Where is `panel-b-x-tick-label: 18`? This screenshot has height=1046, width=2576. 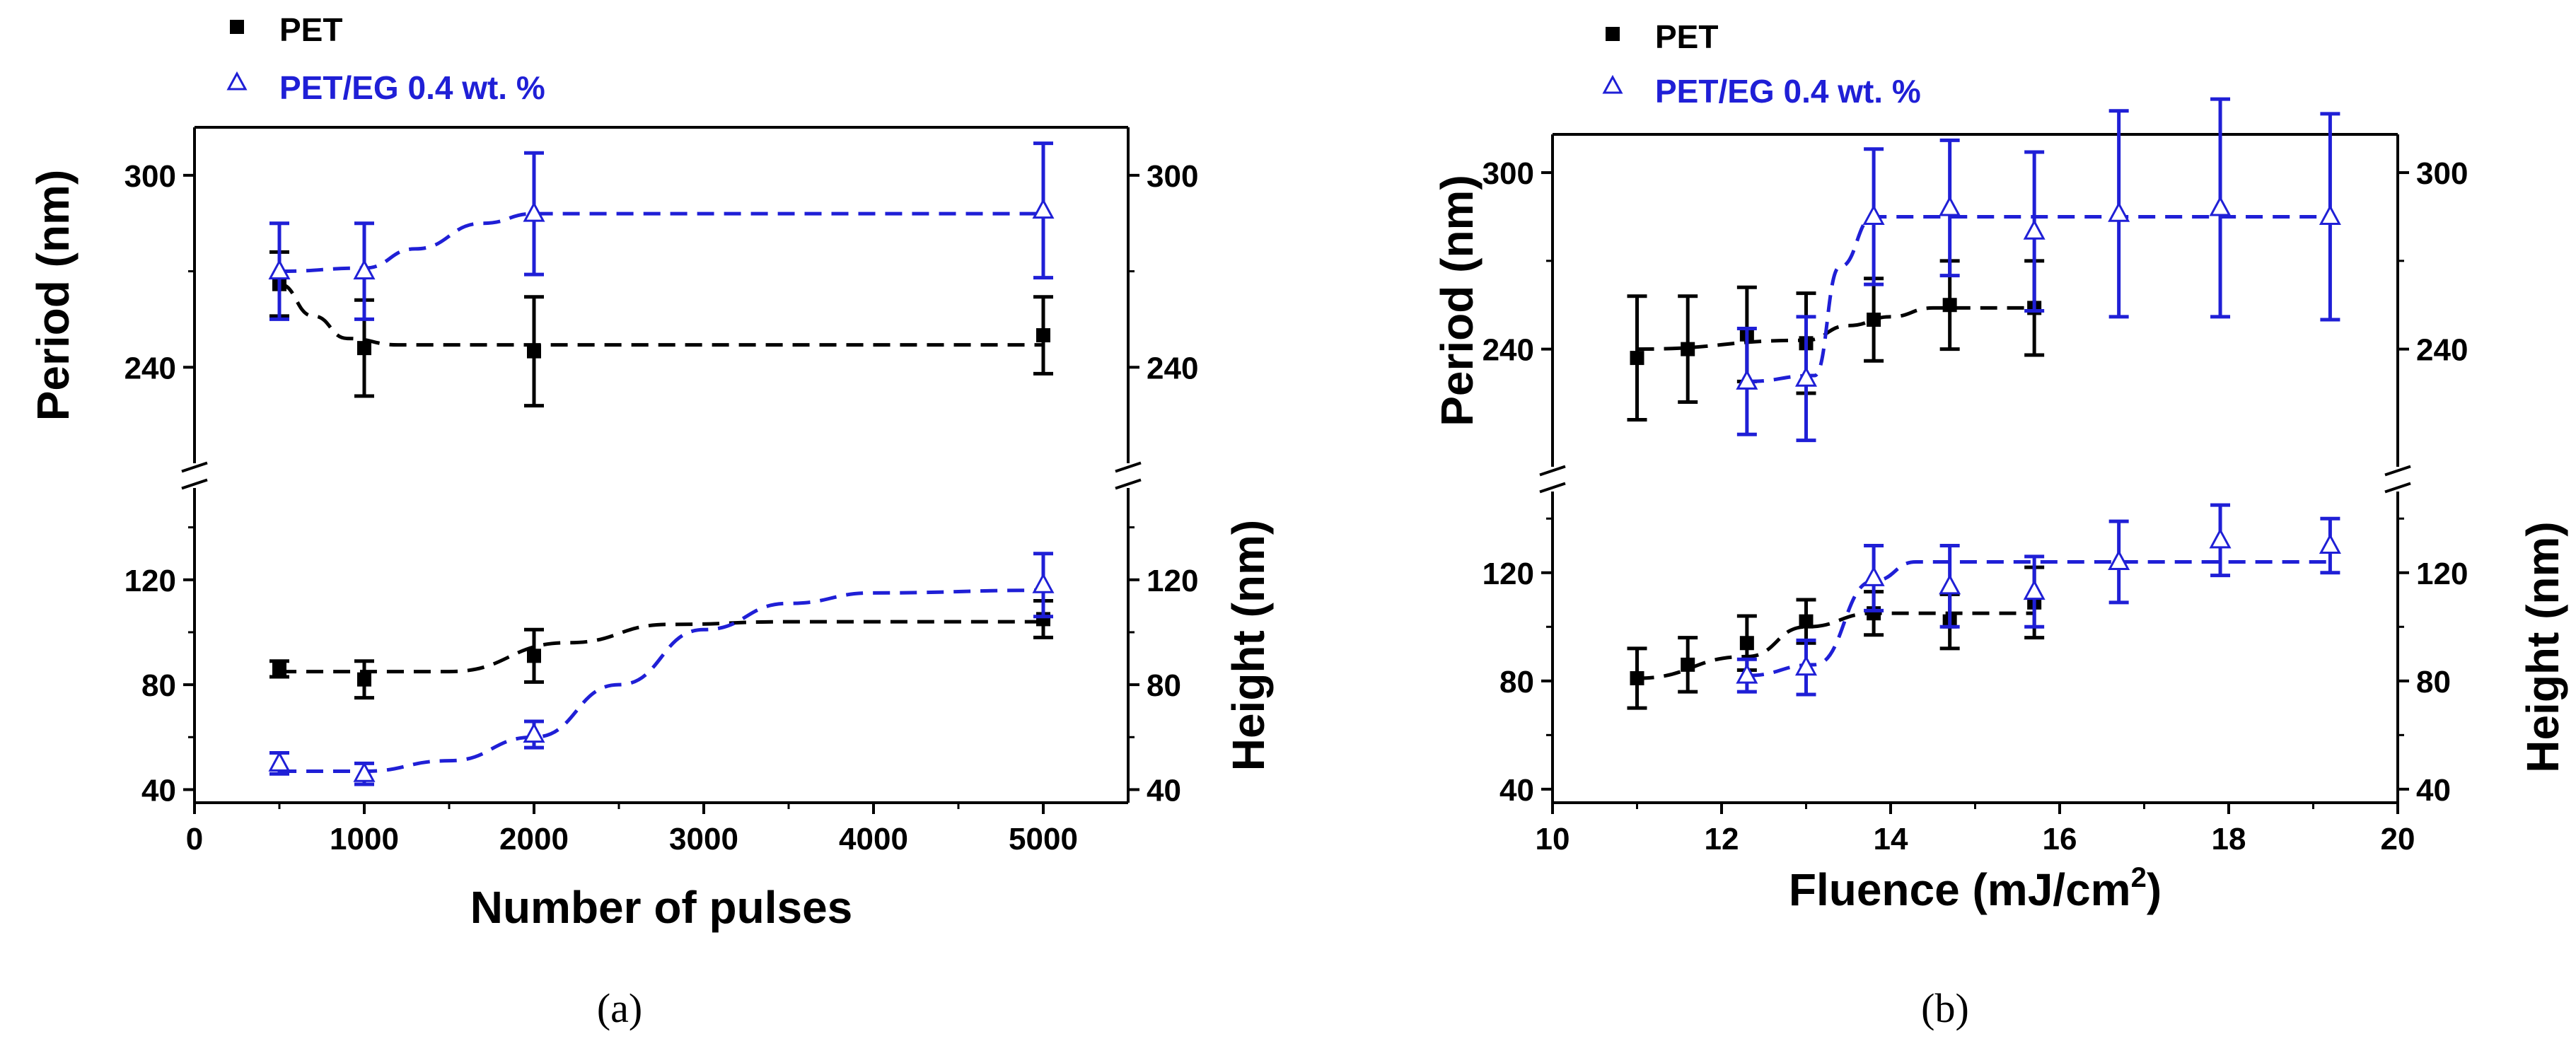 panel-b-x-tick-label: 18 is located at coordinates (2229, 839).